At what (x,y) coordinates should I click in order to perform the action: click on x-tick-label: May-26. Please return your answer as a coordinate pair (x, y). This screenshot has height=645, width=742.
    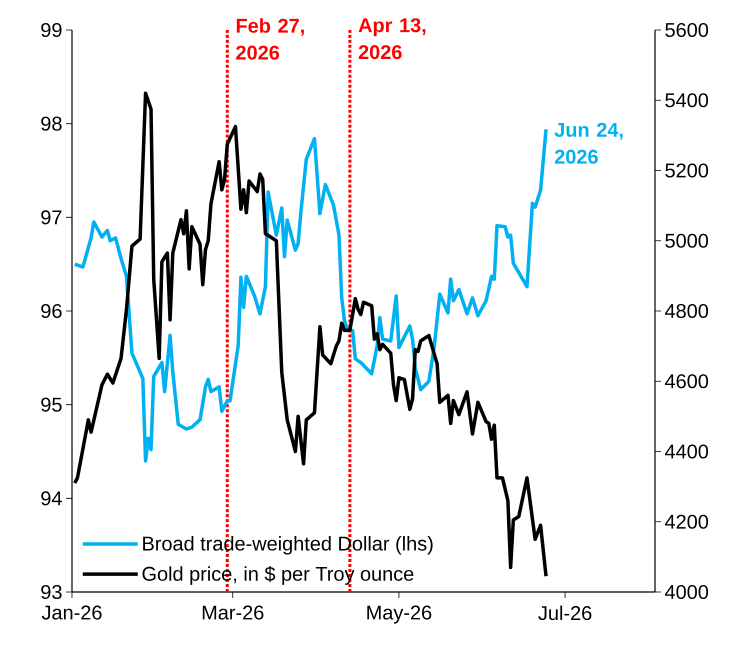
    Looking at the image, I should click on (399, 615).